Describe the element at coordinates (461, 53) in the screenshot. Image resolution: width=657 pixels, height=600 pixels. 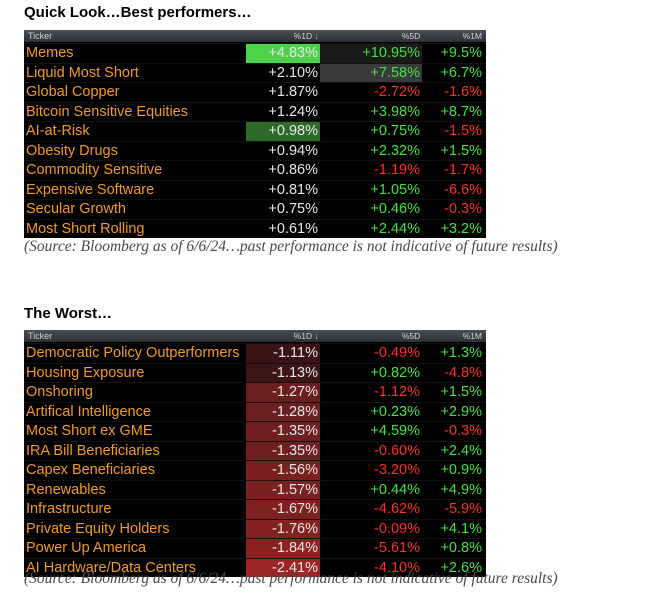
I see `change-1m-cell: +9.5%` at that location.